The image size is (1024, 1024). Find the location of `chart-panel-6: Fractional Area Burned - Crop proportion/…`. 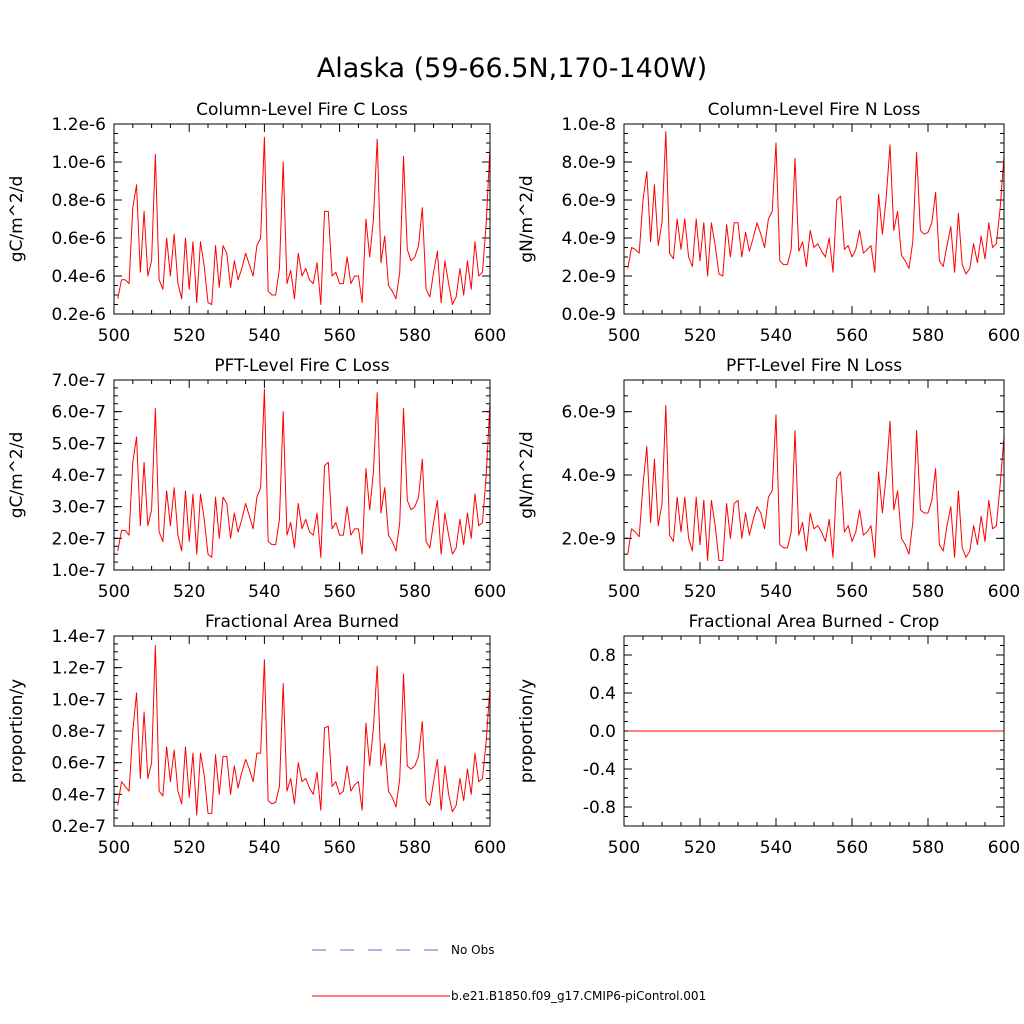

chart-panel-6: Fractional Area Burned - Crop proportion/… is located at coordinates (768, 735).